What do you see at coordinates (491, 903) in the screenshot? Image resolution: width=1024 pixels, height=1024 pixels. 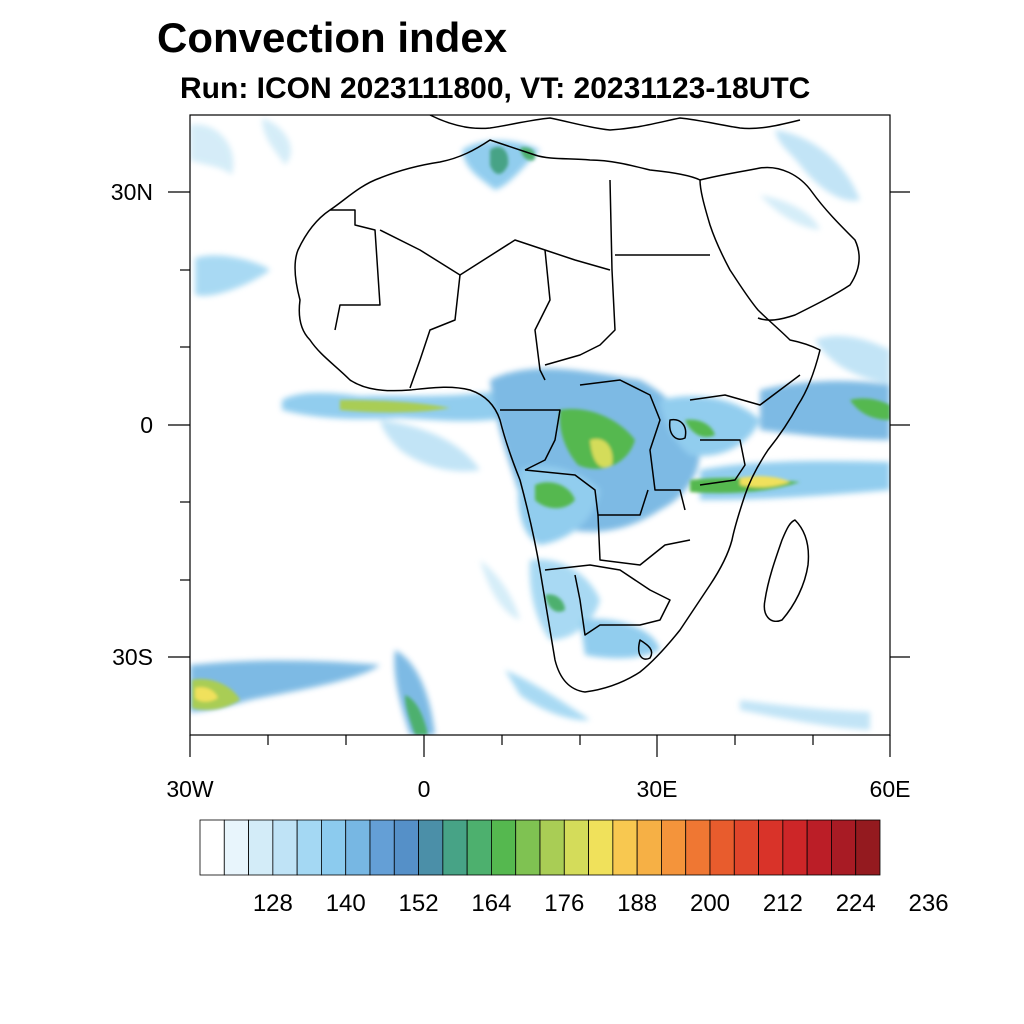 I see `colorbar-label: 164` at bounding box center [491, 903].